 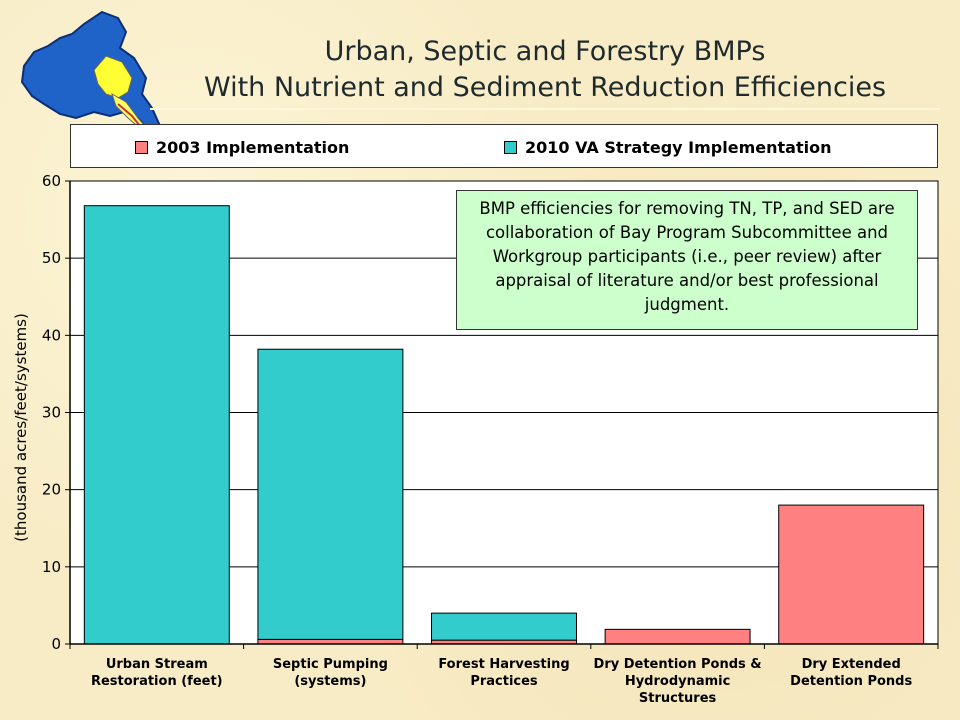 I want to click on y-tick-label: 50, so click(x=51, y=258).